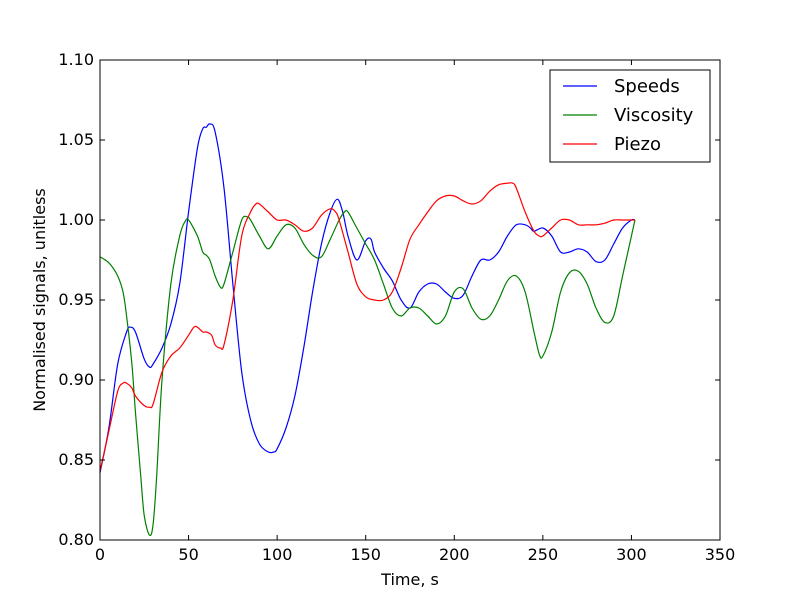  What do you see at coordinates (365, 554) in the screenshot?
I see `x-tick-label: 150` at bounding box center [365, 554].